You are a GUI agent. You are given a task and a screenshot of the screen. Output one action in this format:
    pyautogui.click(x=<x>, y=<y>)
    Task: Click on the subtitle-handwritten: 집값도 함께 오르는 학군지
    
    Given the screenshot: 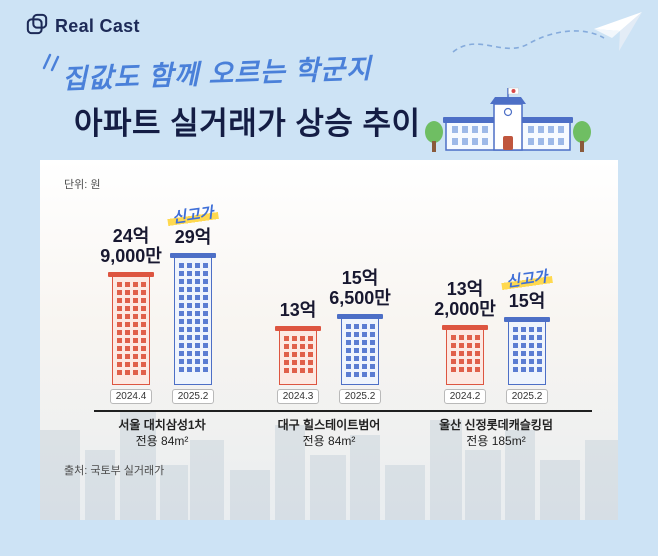 What is the action you would take?
    pyautogui.click(x=217, y=74)
    